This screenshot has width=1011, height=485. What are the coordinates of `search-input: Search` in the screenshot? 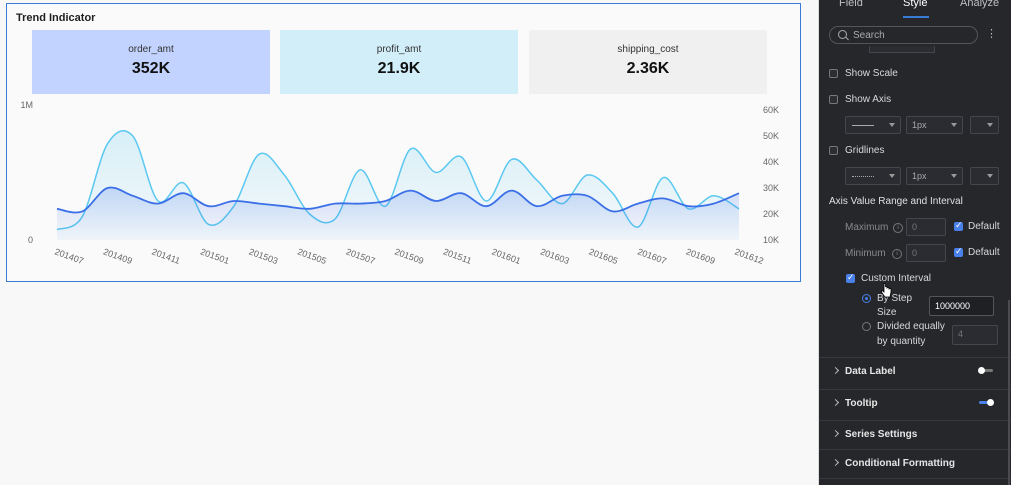 It's located at (869, 35).